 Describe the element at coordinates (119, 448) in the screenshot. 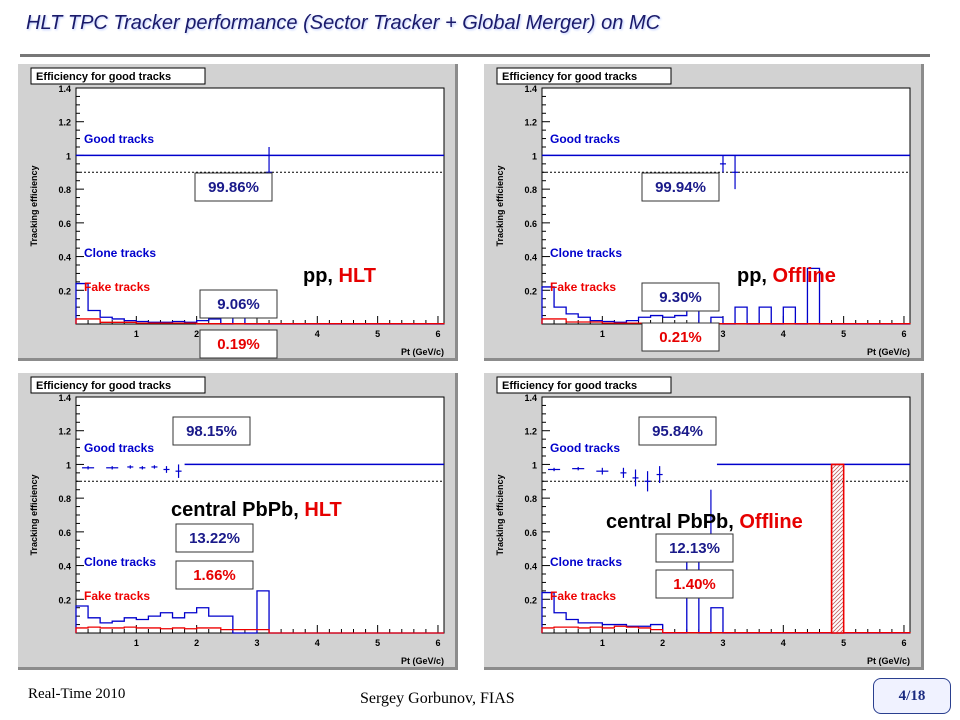

I see `legend-good-tracks: Good tracks` at that location.